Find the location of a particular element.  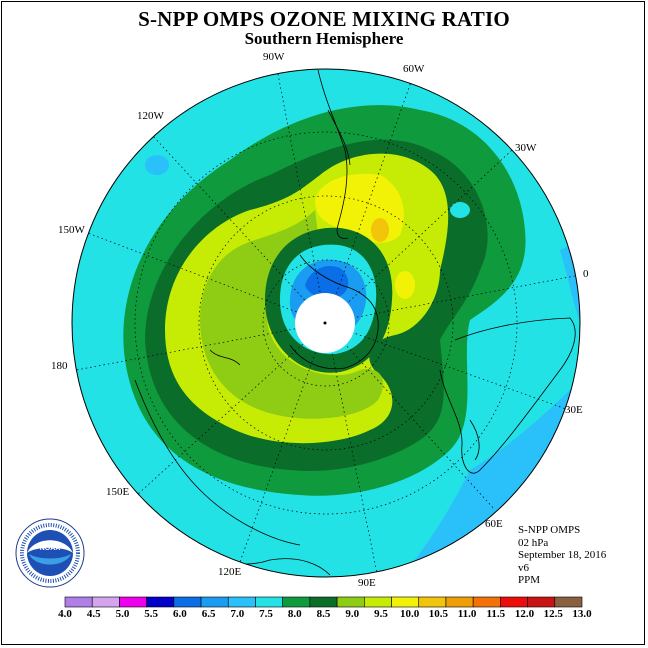

colorbar-tick-label: 13.0 is located at coordinates (582, 614).